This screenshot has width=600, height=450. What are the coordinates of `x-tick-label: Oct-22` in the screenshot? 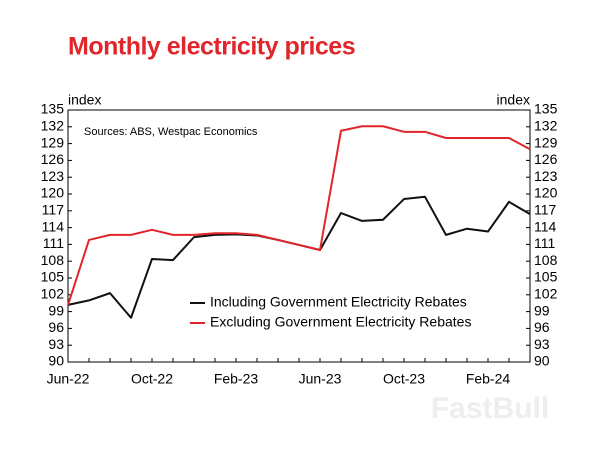 It's located at (152, 379).